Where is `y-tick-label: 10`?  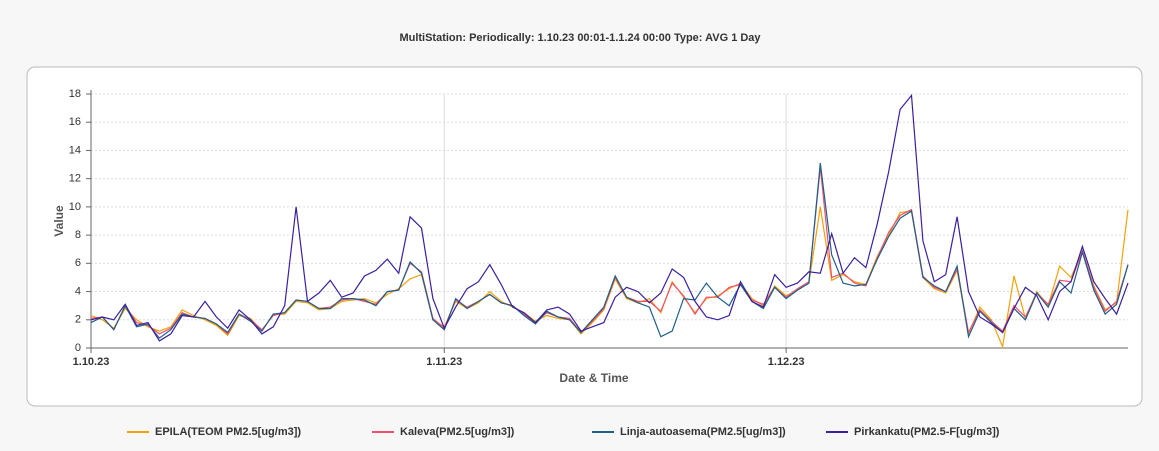 y-tick-label: 10 is located at coordinates (75, 207).